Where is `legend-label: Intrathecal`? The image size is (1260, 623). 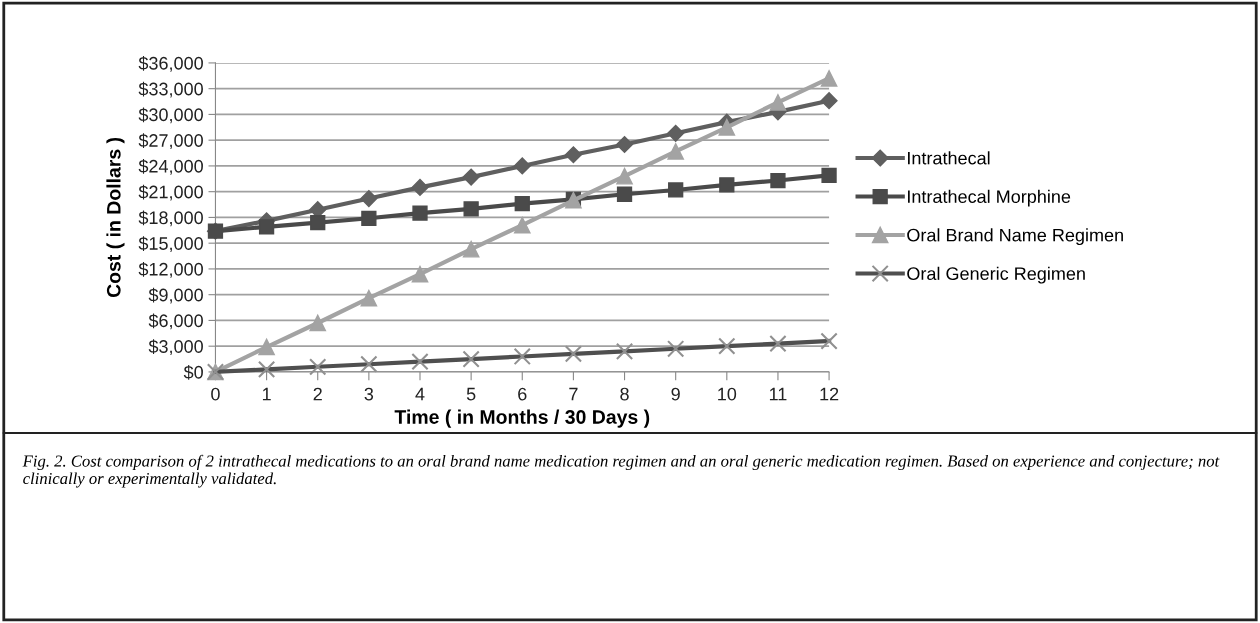 legend-label: Intrathecal is located at coordinates (949, 158).